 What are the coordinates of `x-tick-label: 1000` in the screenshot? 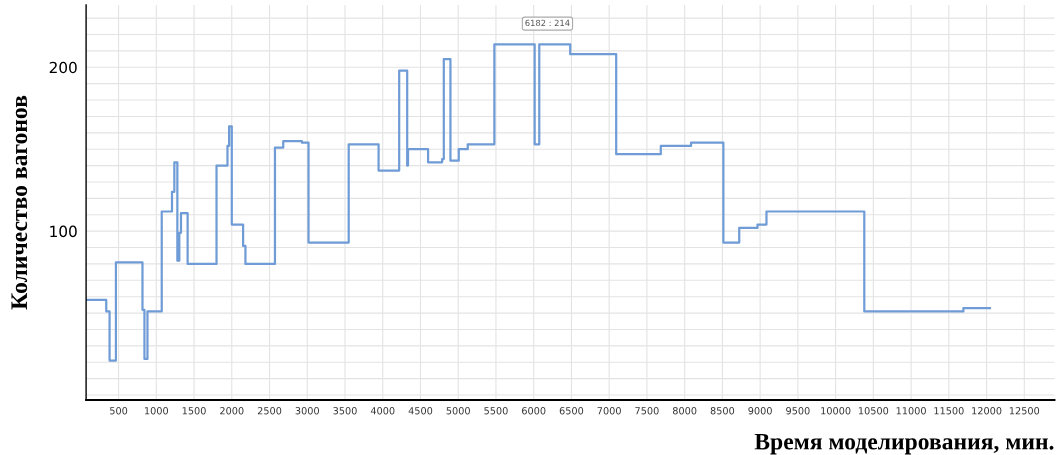 It's located at (156, 411).